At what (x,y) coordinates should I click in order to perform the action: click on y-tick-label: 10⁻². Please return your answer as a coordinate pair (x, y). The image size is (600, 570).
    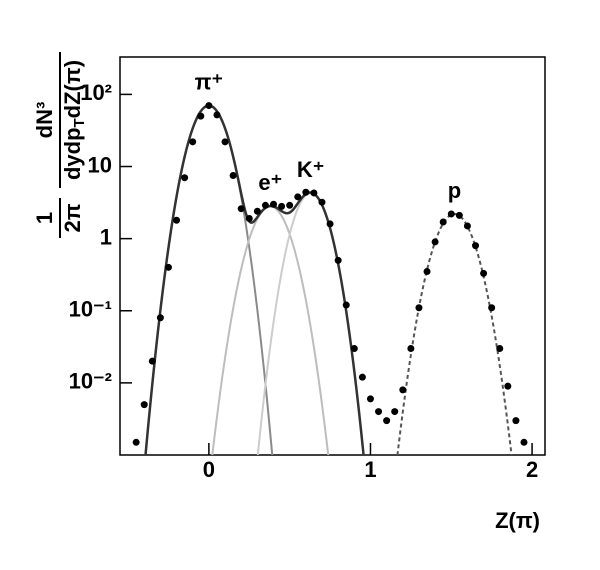
    Looking at the image, I should click on (90, 381).